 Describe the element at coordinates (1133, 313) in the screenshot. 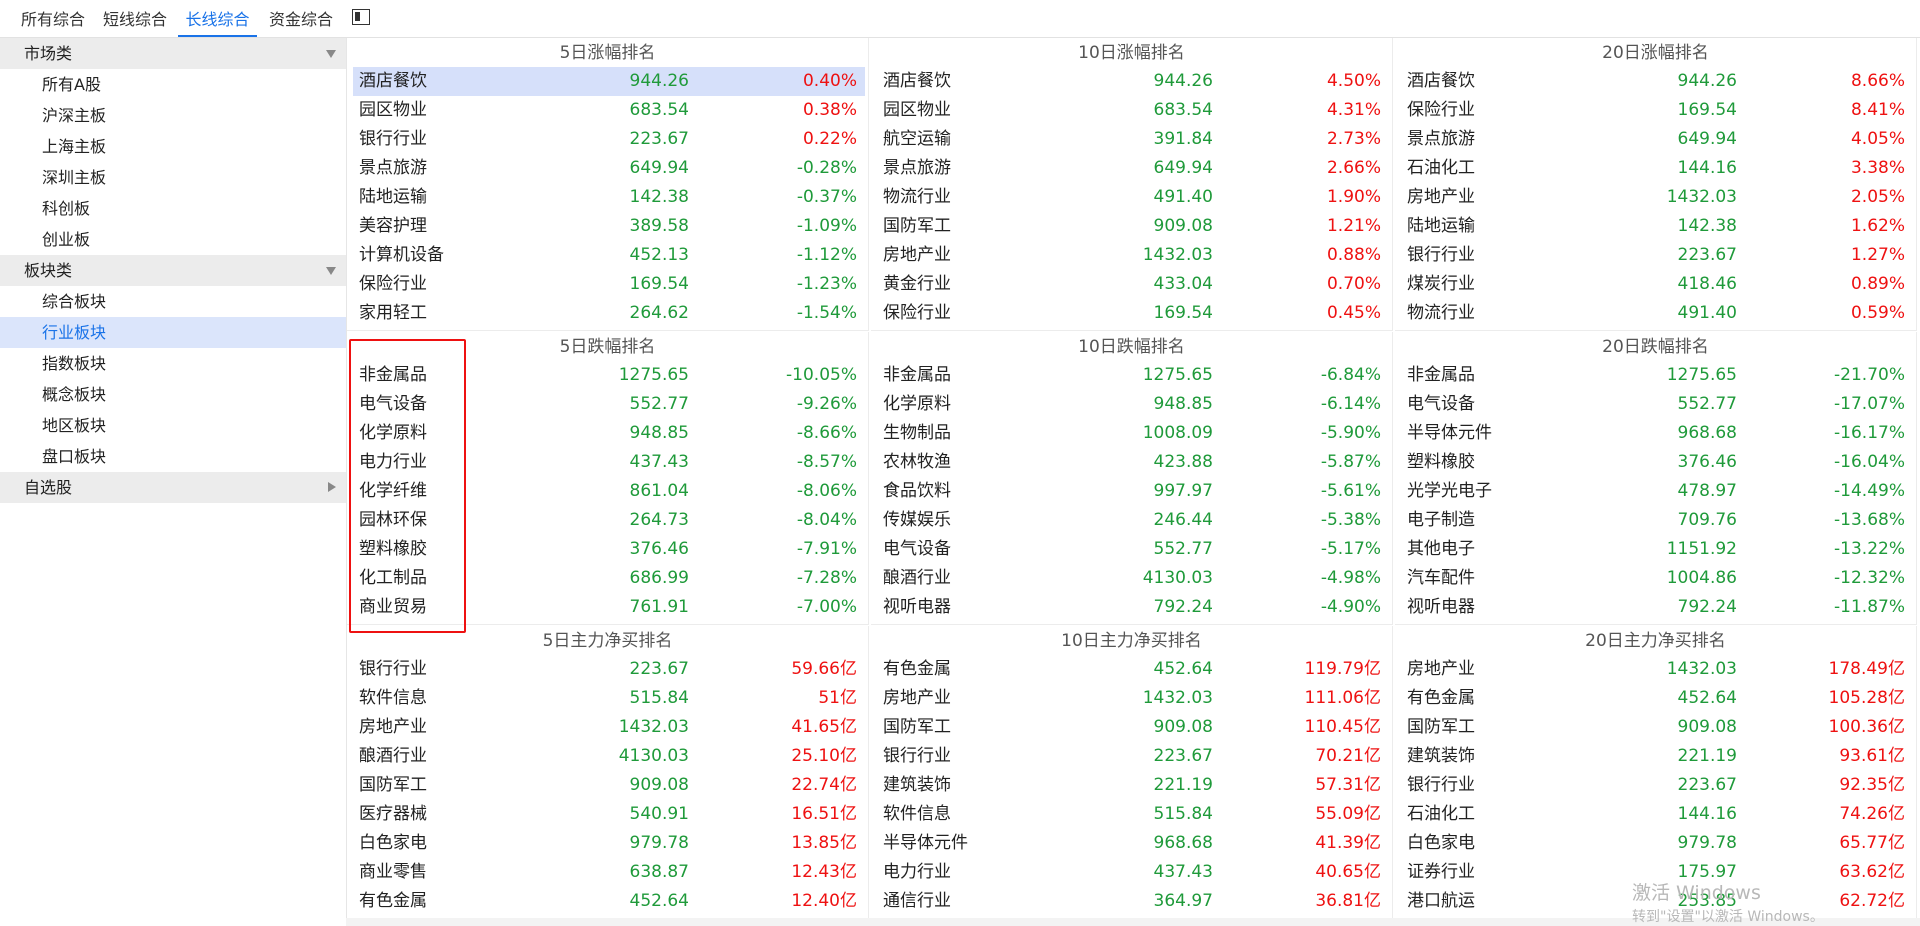

I see `table-row: 保险行业 169.54 0.45%` at that location.